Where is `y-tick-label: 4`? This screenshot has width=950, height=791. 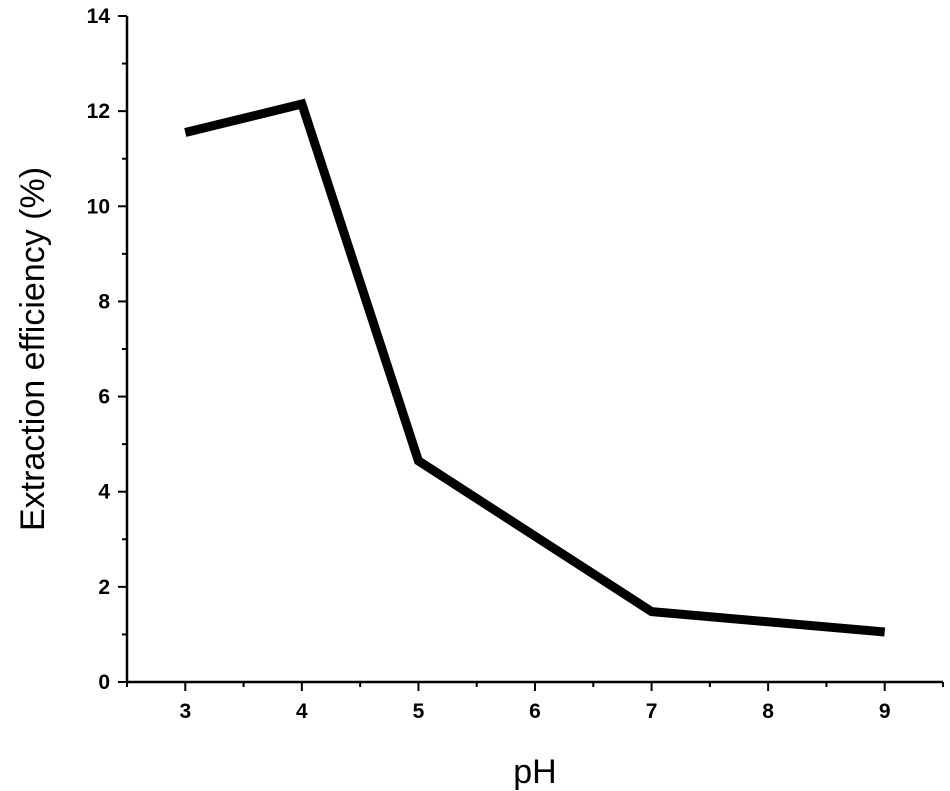 y-tick-label: 4 is located at coordinates (104, 492).